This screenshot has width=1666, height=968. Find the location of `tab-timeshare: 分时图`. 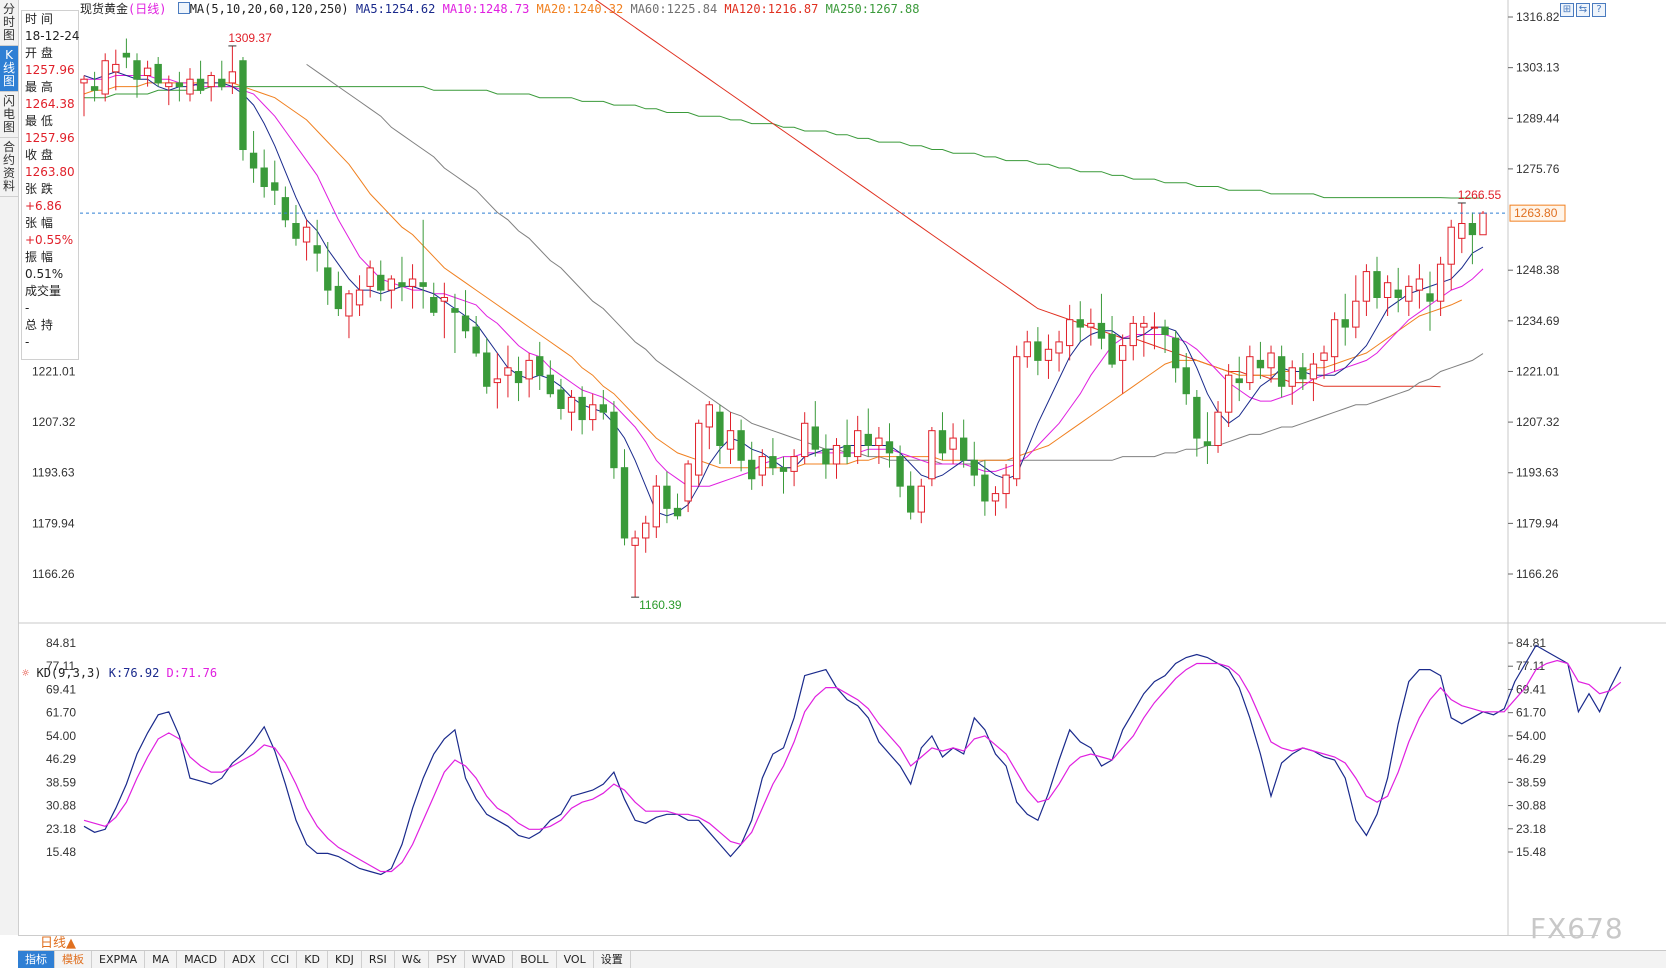

tab-timeshare: 分时图 is located at coordinates (9, 23).